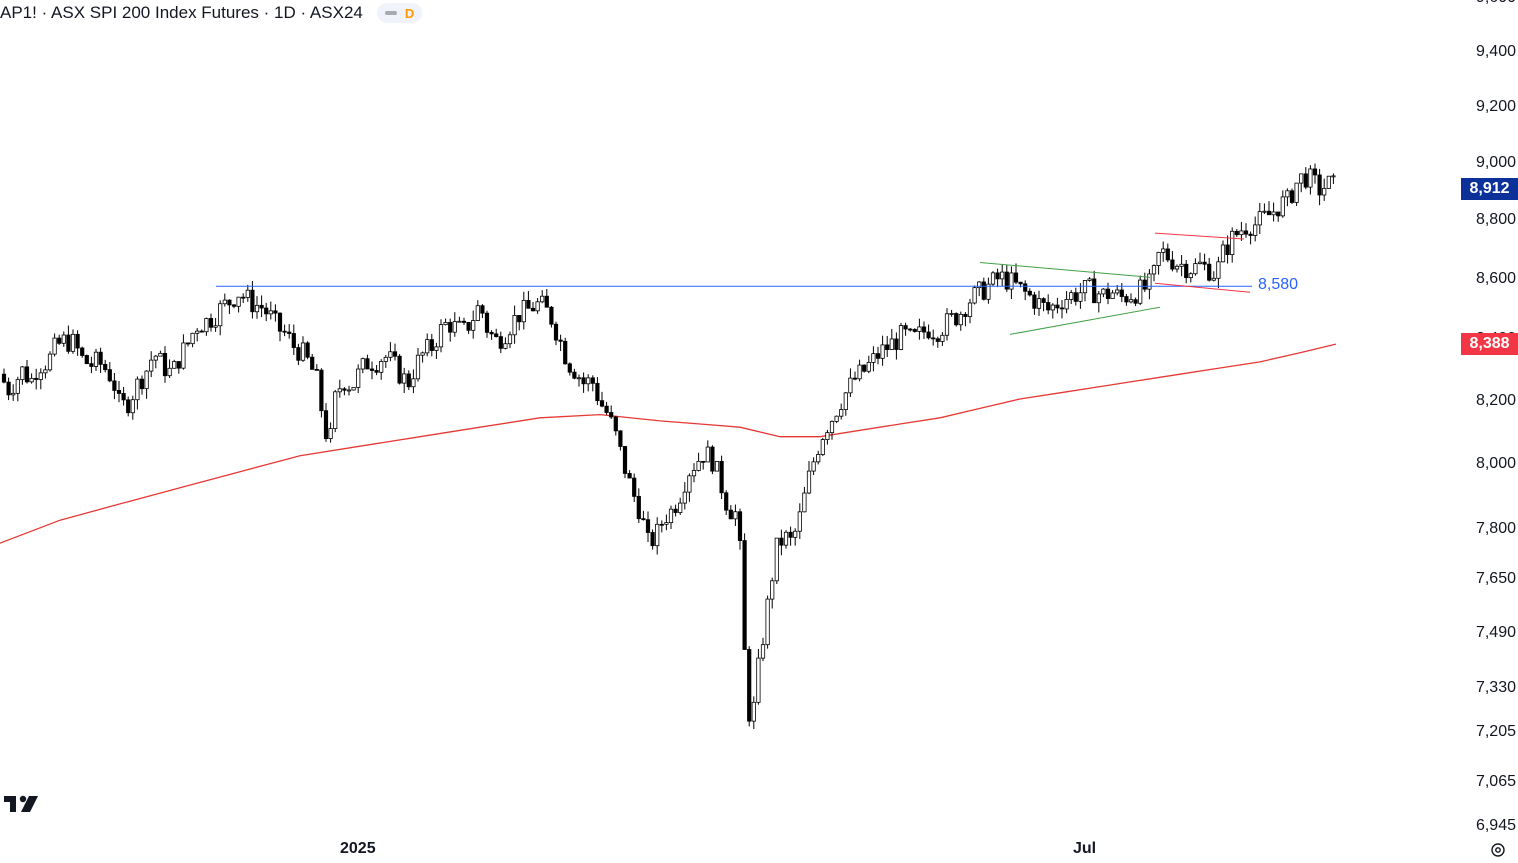 The height and width of the screenshot is (863, 1518). Describe the element at coordinates (1489, 344) in the screenshot. I see `moving-average-price-tag: 8,388` at that location.